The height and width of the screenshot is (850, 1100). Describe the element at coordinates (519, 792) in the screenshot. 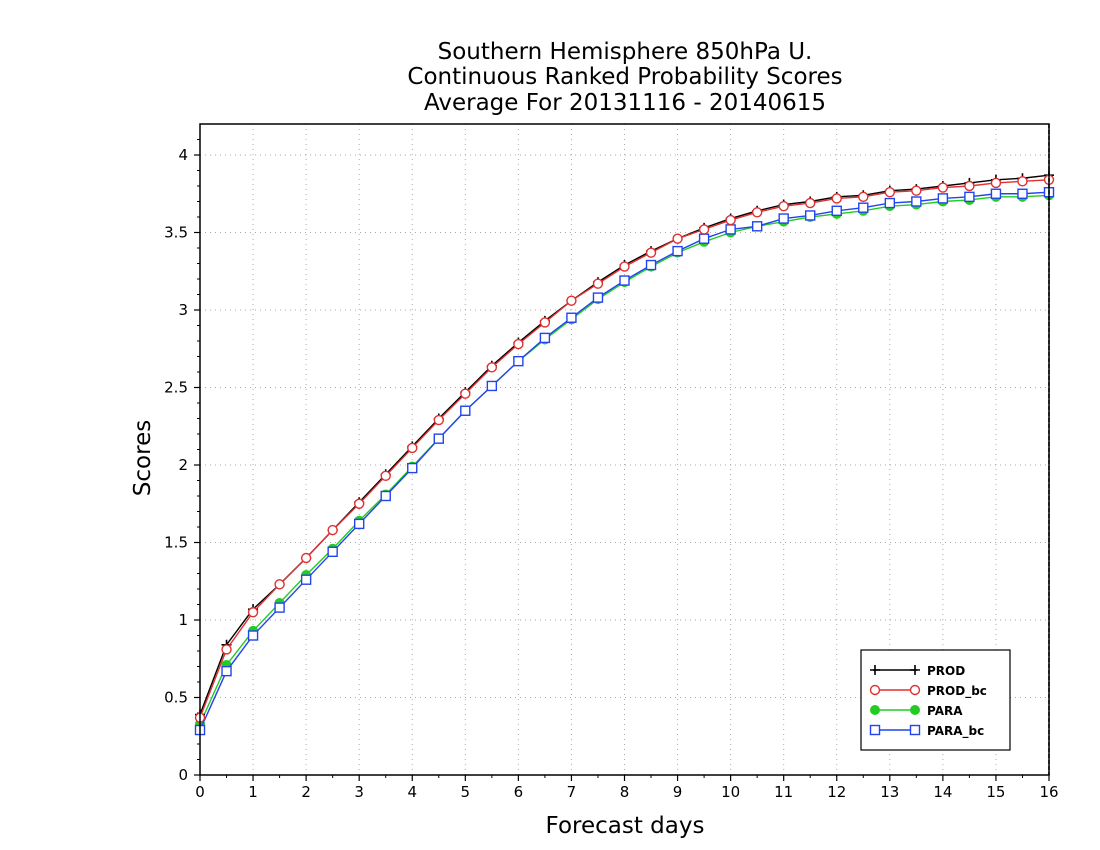

I see `x-tick-label: 6` at that location.